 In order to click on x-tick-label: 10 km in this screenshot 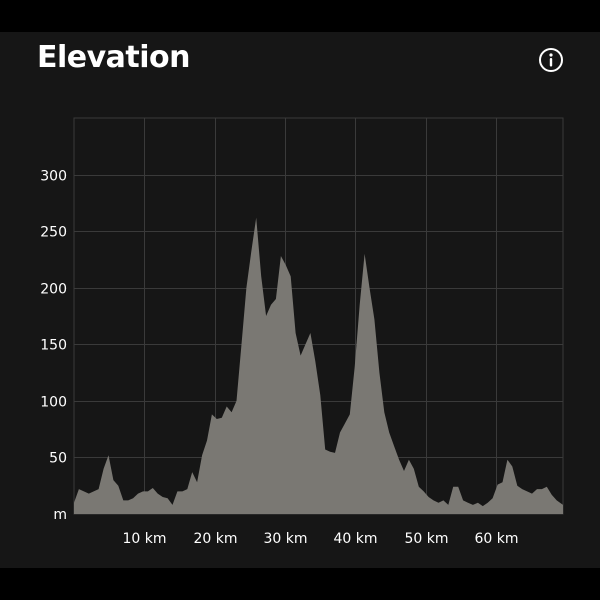, I will do `click(144, 539)`.